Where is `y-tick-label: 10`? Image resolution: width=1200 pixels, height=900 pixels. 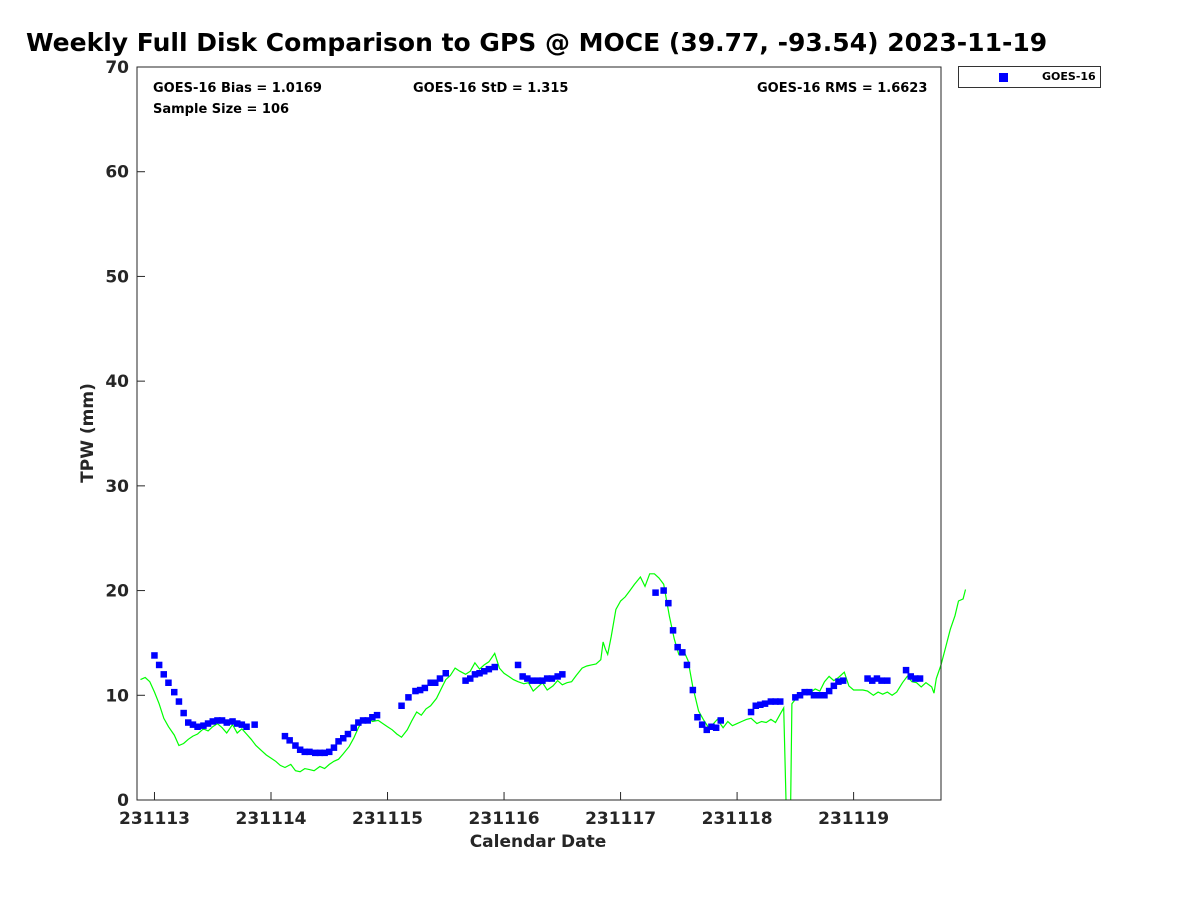 y-tick-label: 10 is located at coordinates (117, 696).